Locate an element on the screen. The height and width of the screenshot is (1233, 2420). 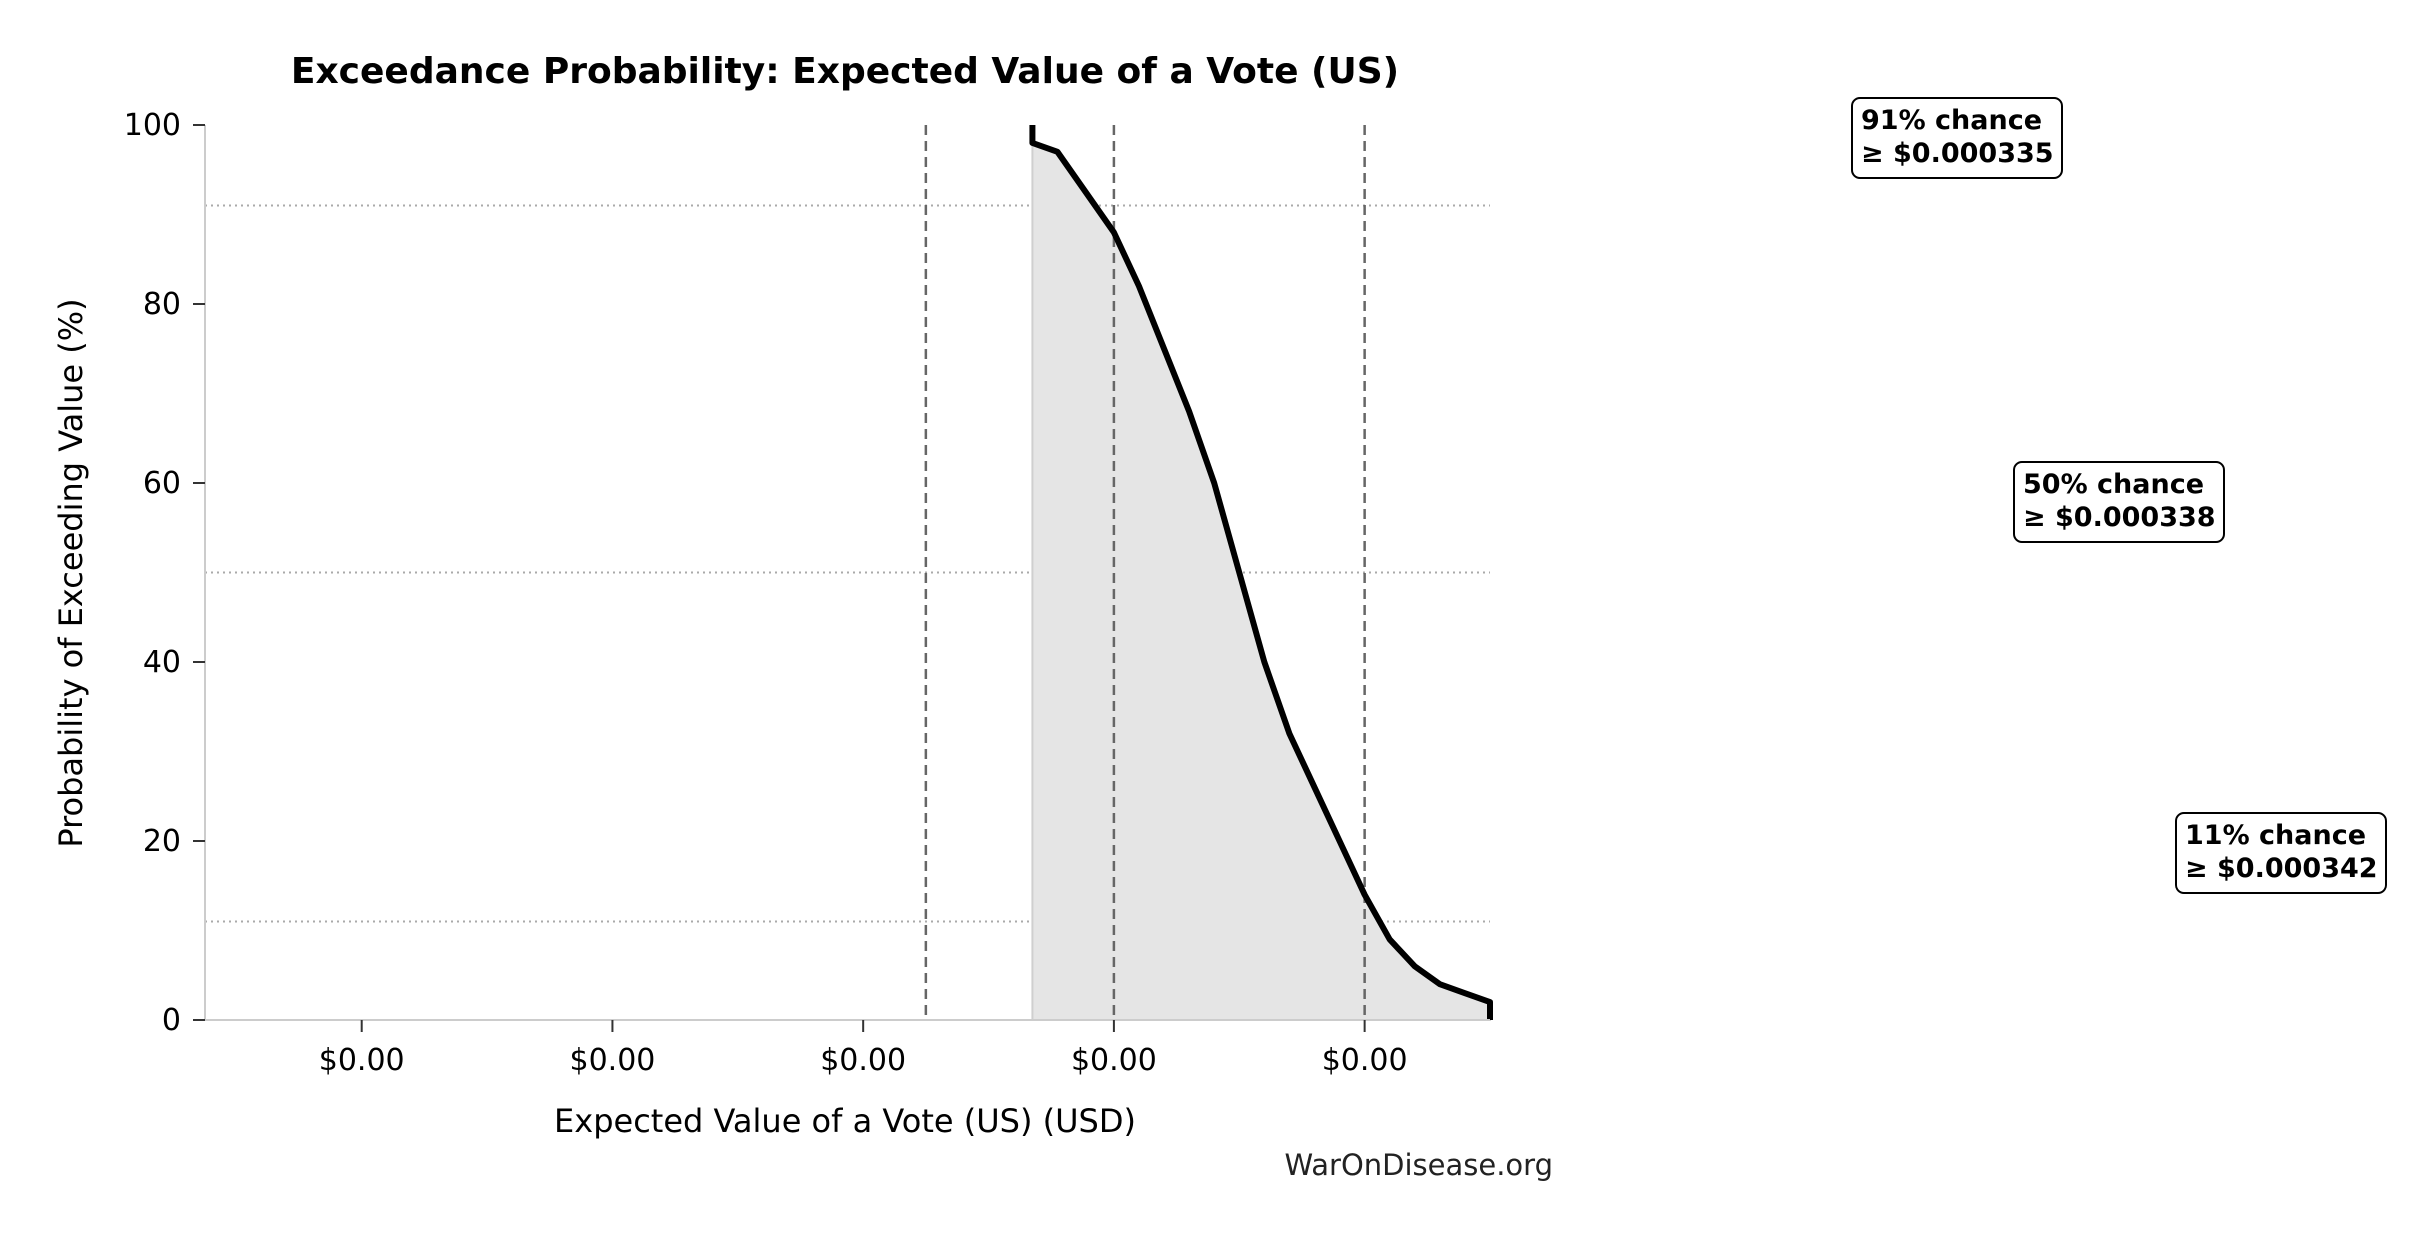
annotation-threshold: ≥ $0.000335 is located at coordinates (1957, 153).